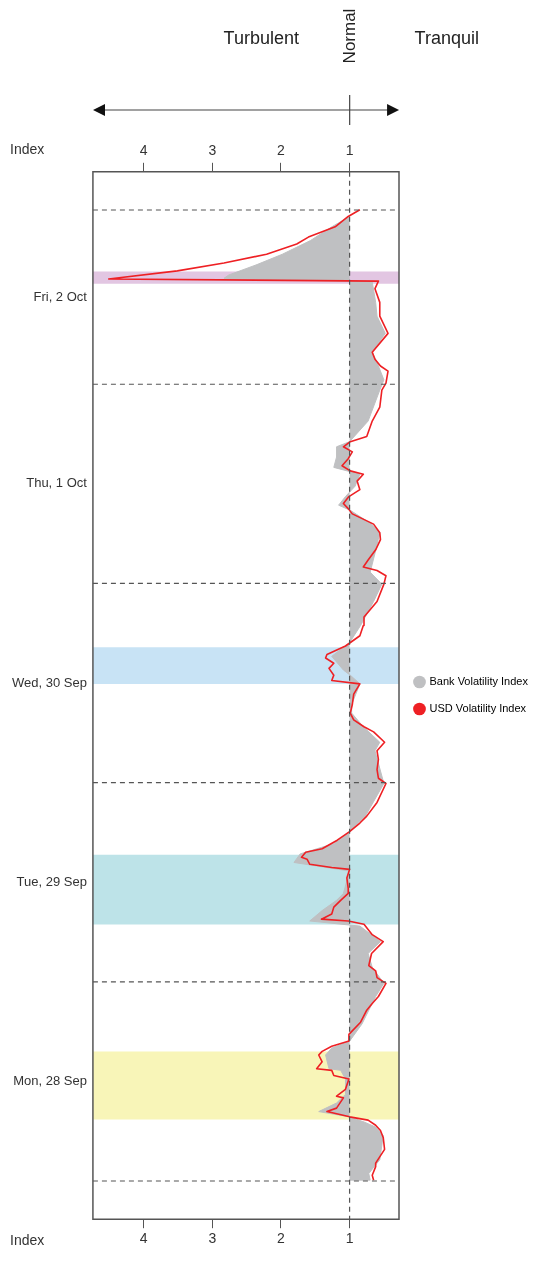 The width and height of the screenshot is (544, 1265). What do you see at coordinates (50, 1081) in the screenshot?
I see `y-tick-label: Mon, 28 Sep` at bounding box center [50, 1081].